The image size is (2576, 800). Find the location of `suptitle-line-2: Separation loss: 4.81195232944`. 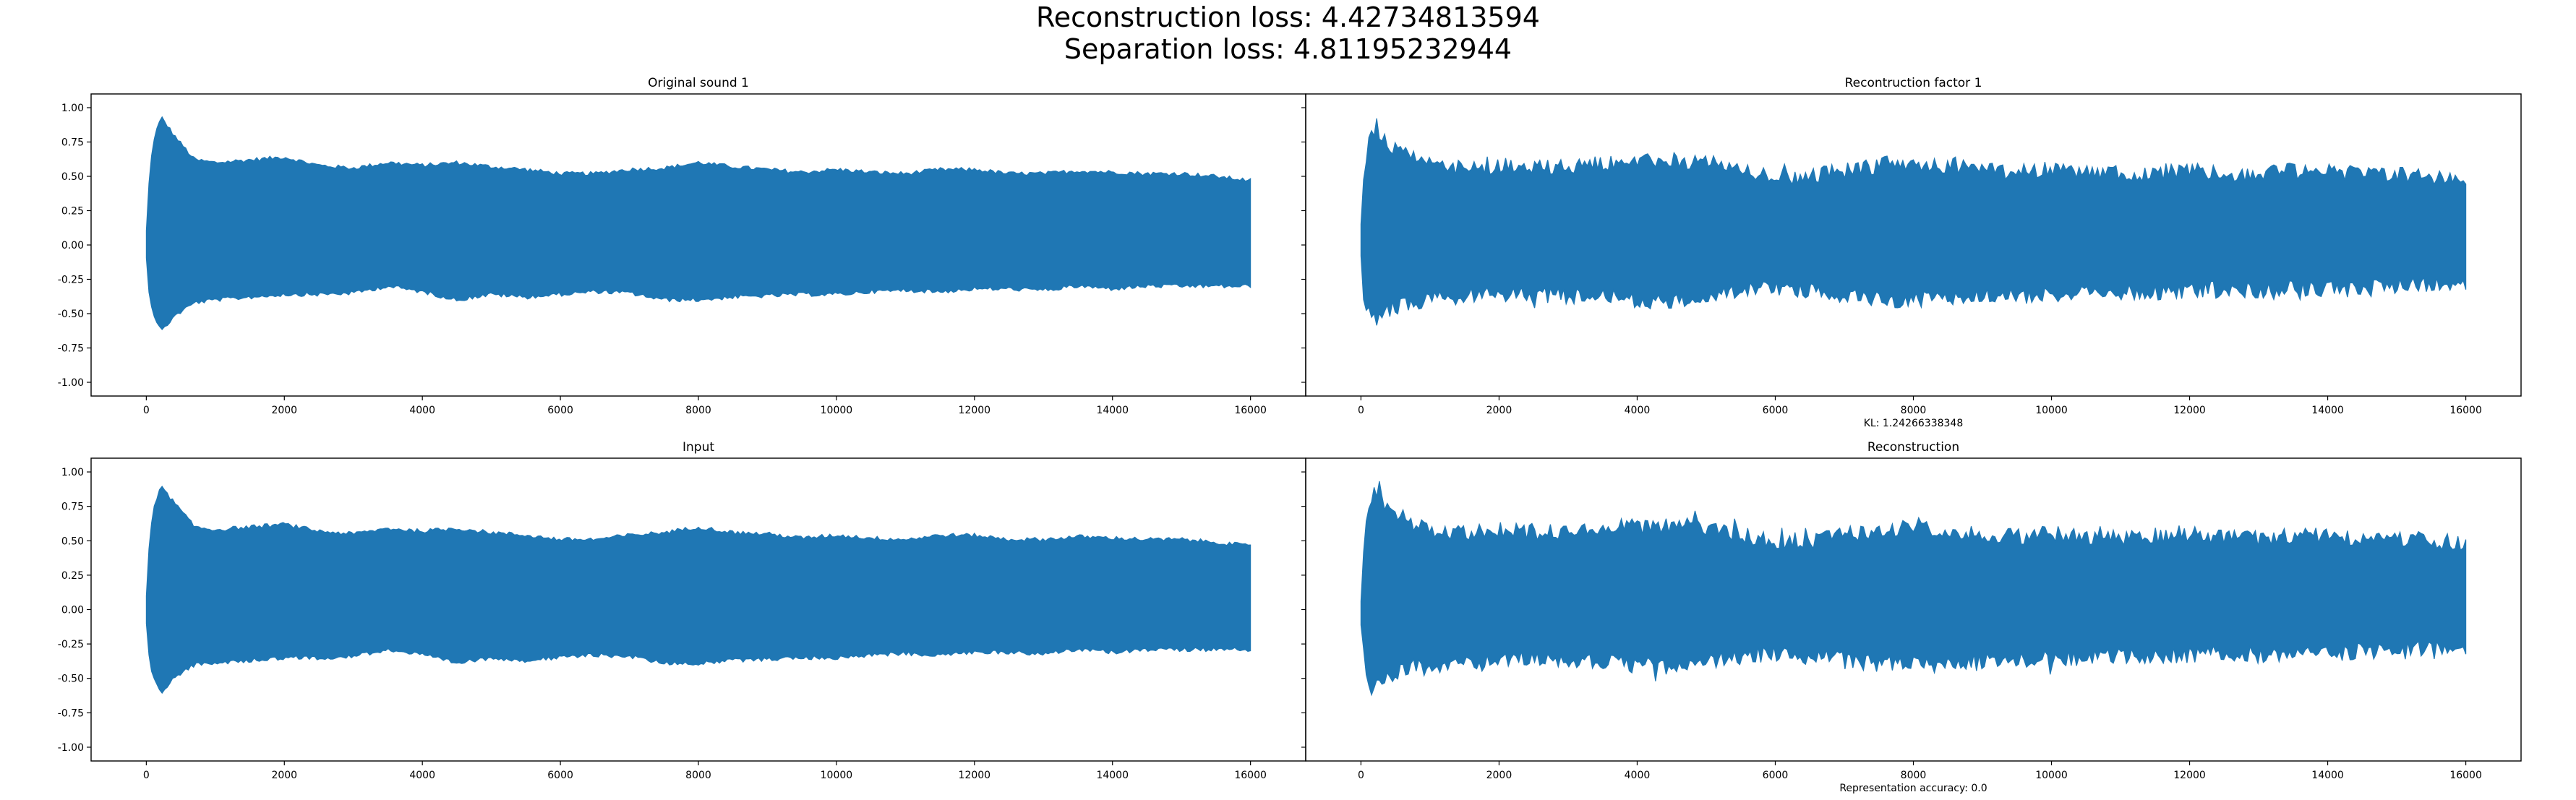

suptitle-line-2: Separation loss: 4.81195232944 is located at coordinates (1288, 49).